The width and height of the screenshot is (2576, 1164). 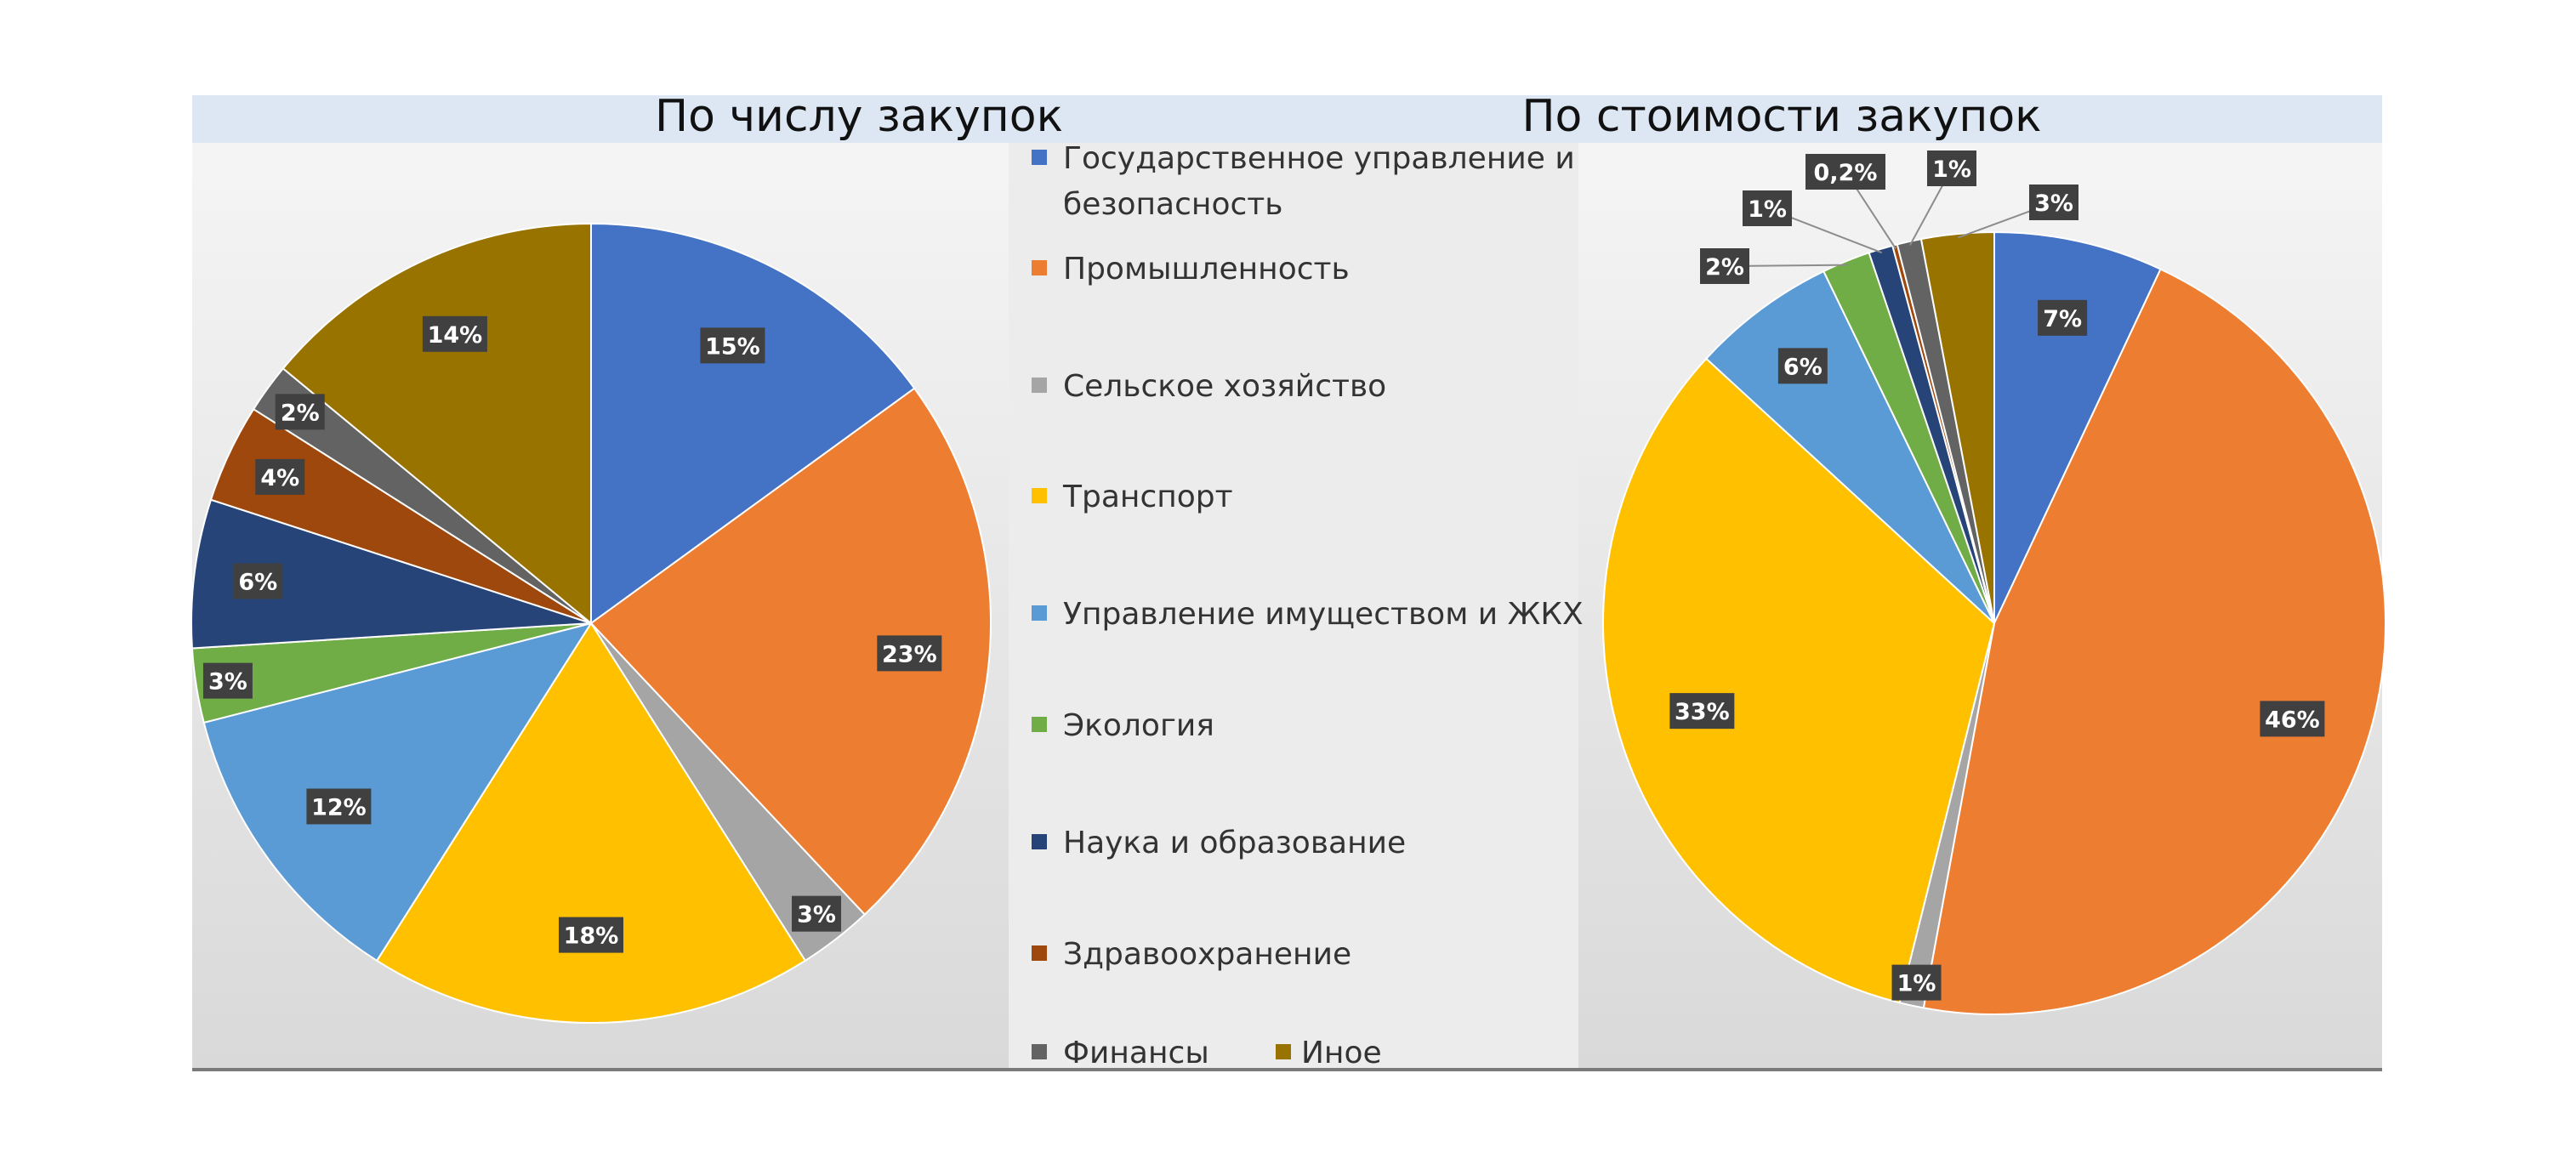 I want to click on data-label-bg-count-finance, so click(x=300, y=412).